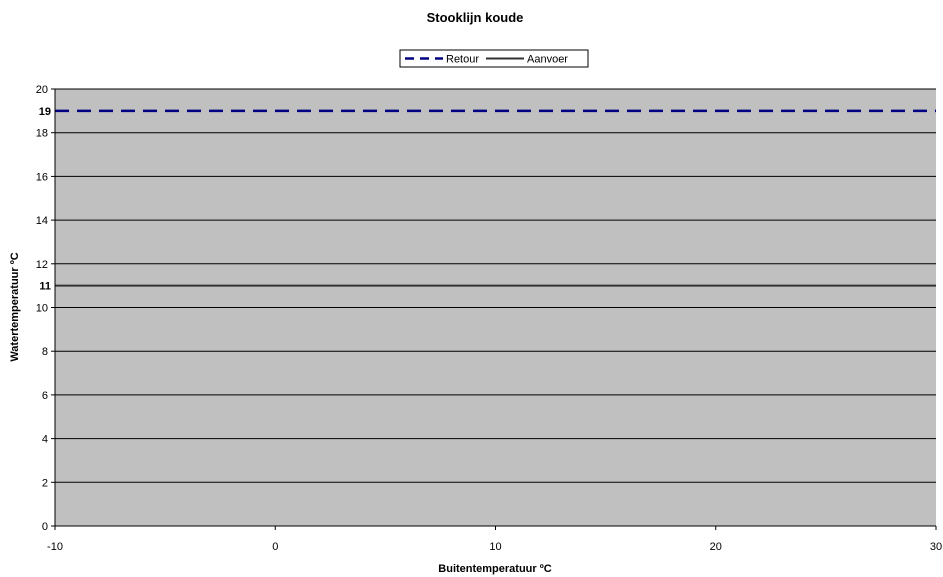  I want to click on series-value-label: 19, so click(45, 112).